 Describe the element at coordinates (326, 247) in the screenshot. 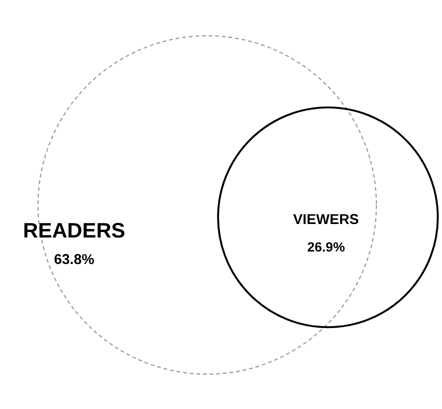

I see `data-label: 26.9%` at that location.